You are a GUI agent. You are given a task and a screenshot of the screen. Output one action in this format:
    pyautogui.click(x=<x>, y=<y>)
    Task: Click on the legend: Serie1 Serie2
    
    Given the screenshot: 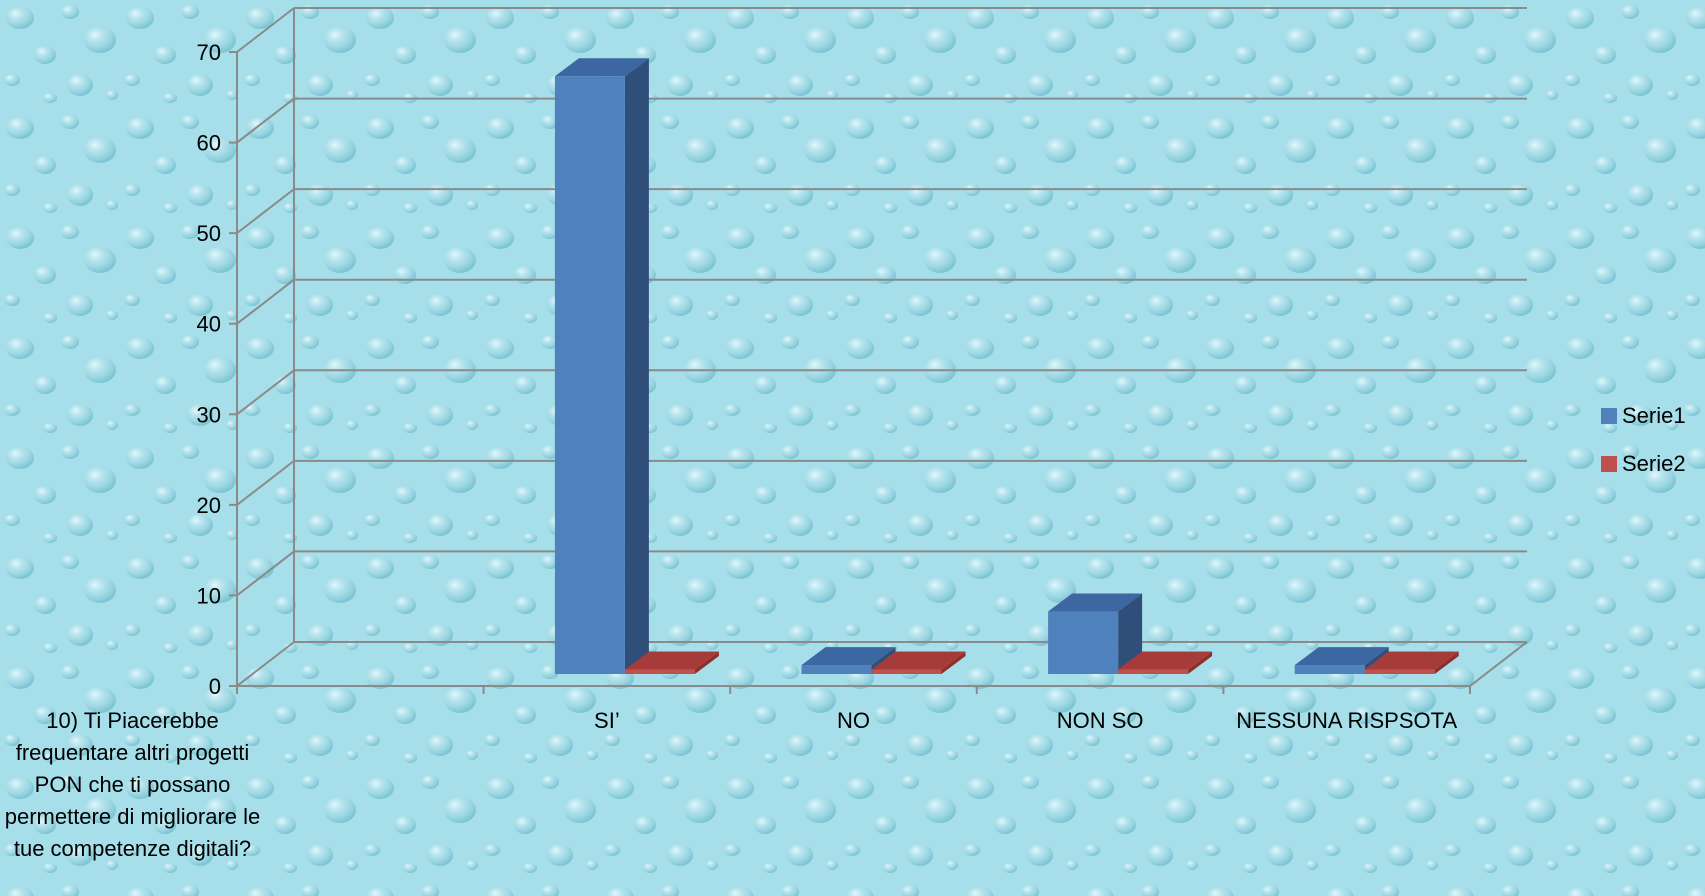 What is the action you would take?
    pyautogui.click(x=1643, y=439)
    